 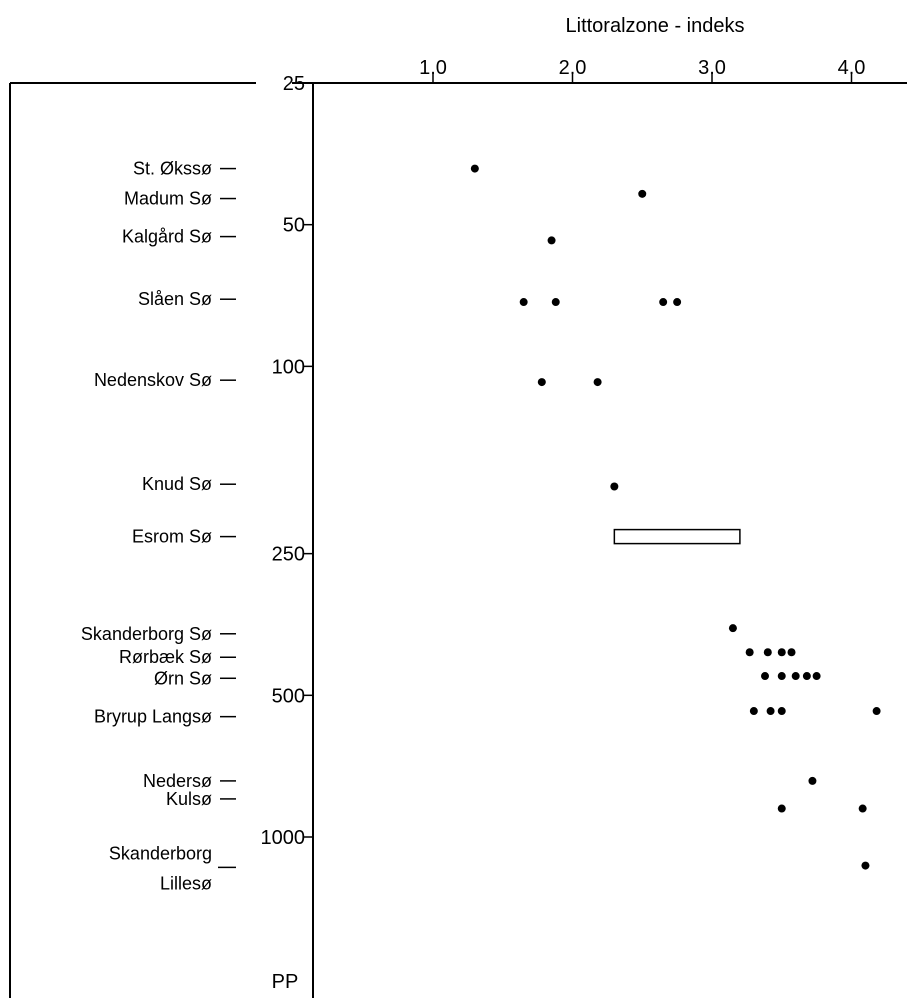 What do you see at coordinates (433, 68) in the screenshot?
I see `x-tick-label: 1.0` at bounding box center [433, 68].